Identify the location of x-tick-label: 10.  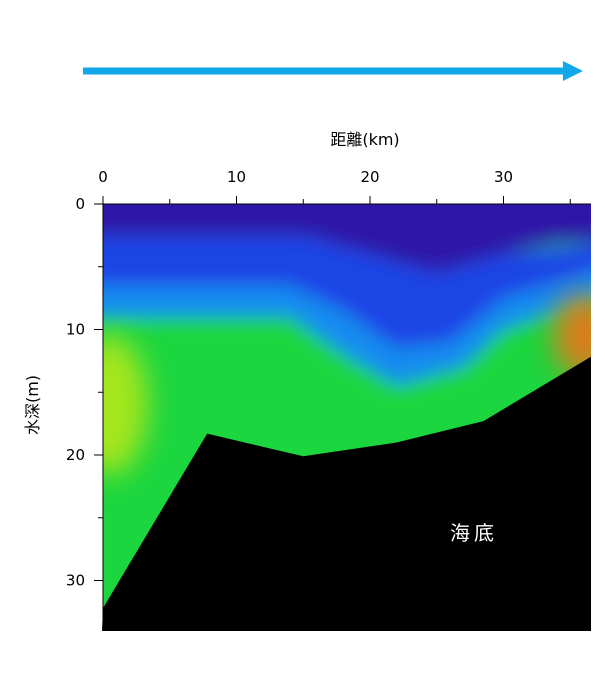
(236, 177).